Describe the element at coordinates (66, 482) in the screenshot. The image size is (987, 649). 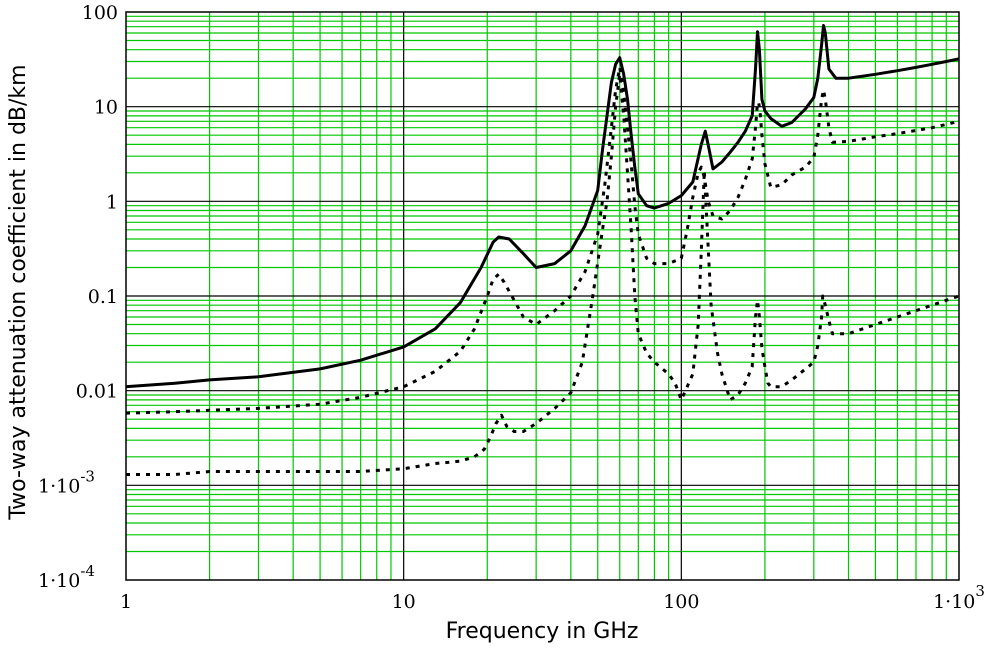
I see `y-tick-label: 1·10⁻³` at that location.